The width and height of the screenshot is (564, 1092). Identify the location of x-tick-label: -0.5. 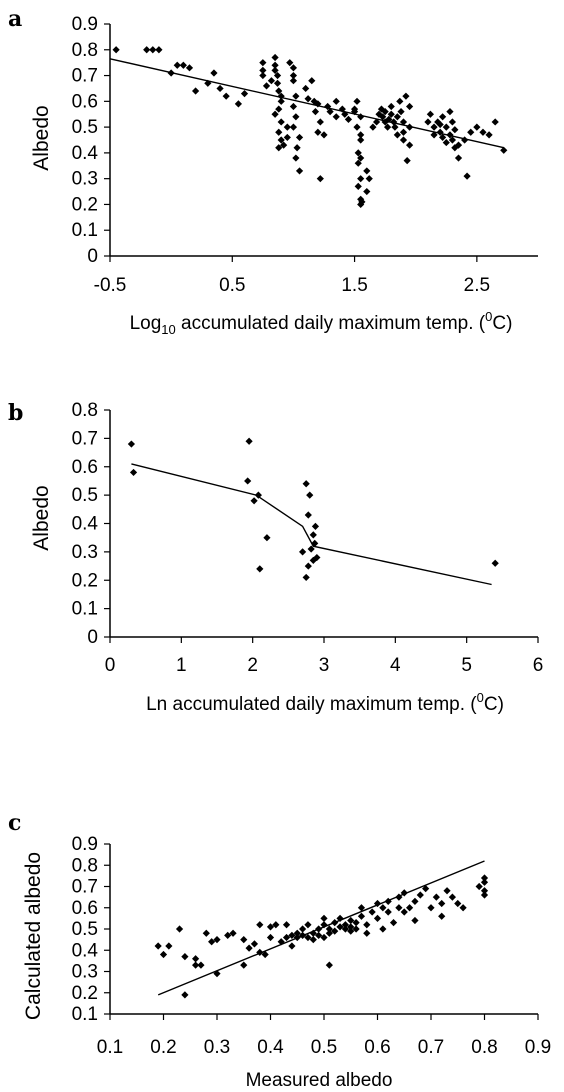
(110, 285).